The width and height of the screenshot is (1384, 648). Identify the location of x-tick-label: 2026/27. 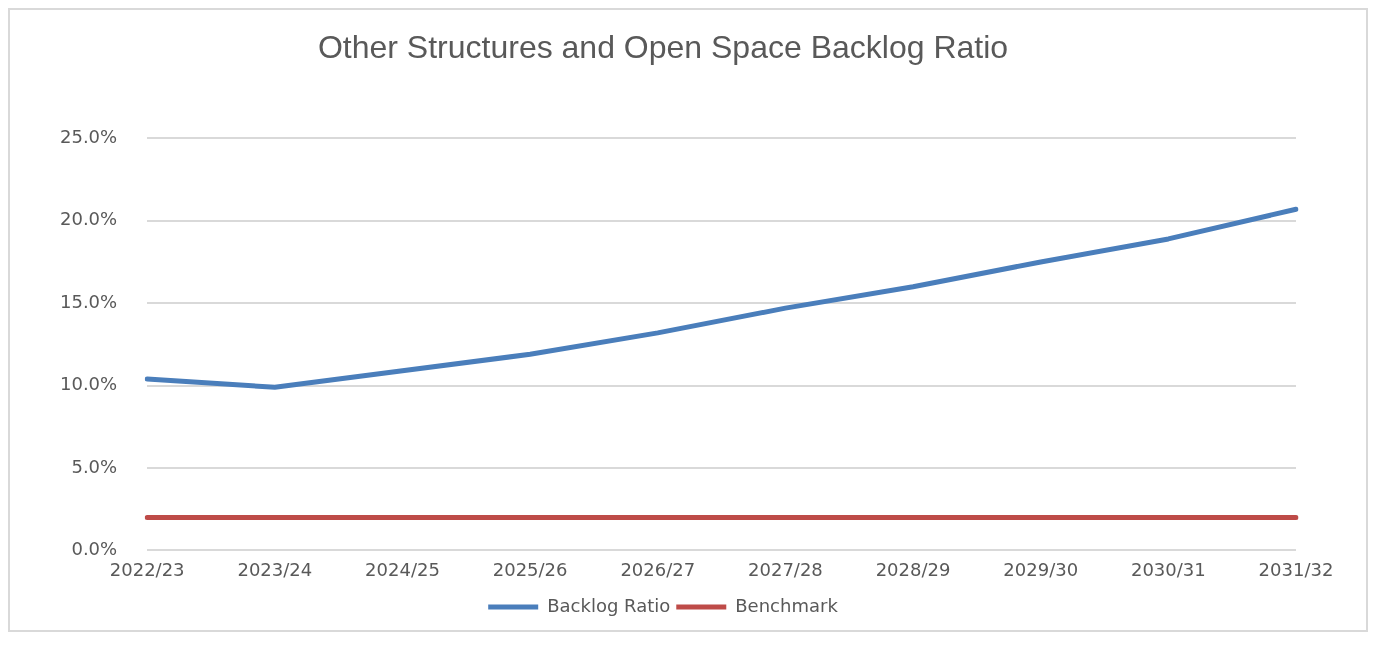
(658, 569).